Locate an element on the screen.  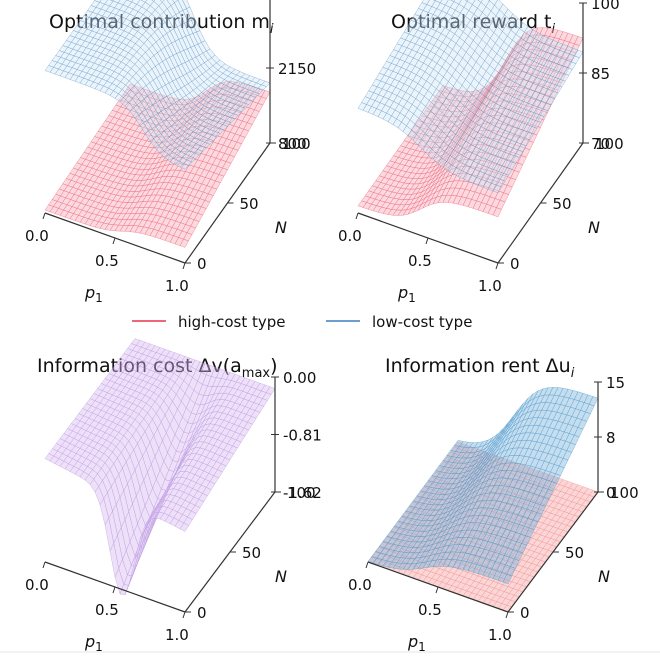
legend: high-cost type low-cost type is located at coordinates (302, 322).